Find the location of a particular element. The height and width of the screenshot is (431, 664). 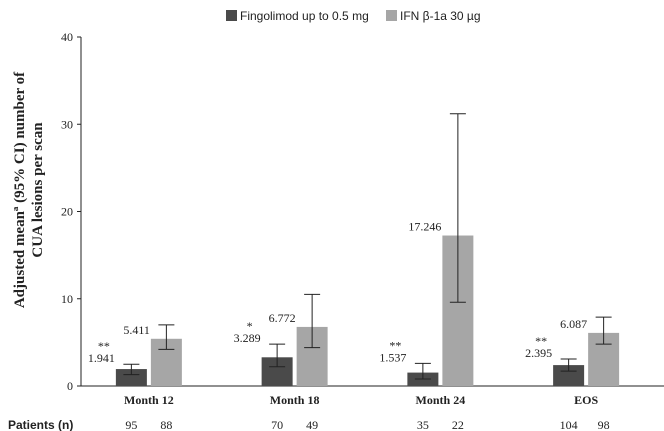

y-tick-label: 20 is located at coordinates (67, 212).